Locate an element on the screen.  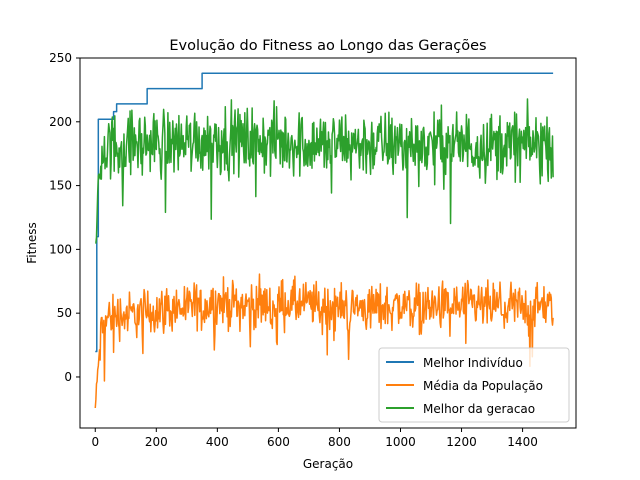
x-tick-label: 600 is located at coordinates (278, 442).